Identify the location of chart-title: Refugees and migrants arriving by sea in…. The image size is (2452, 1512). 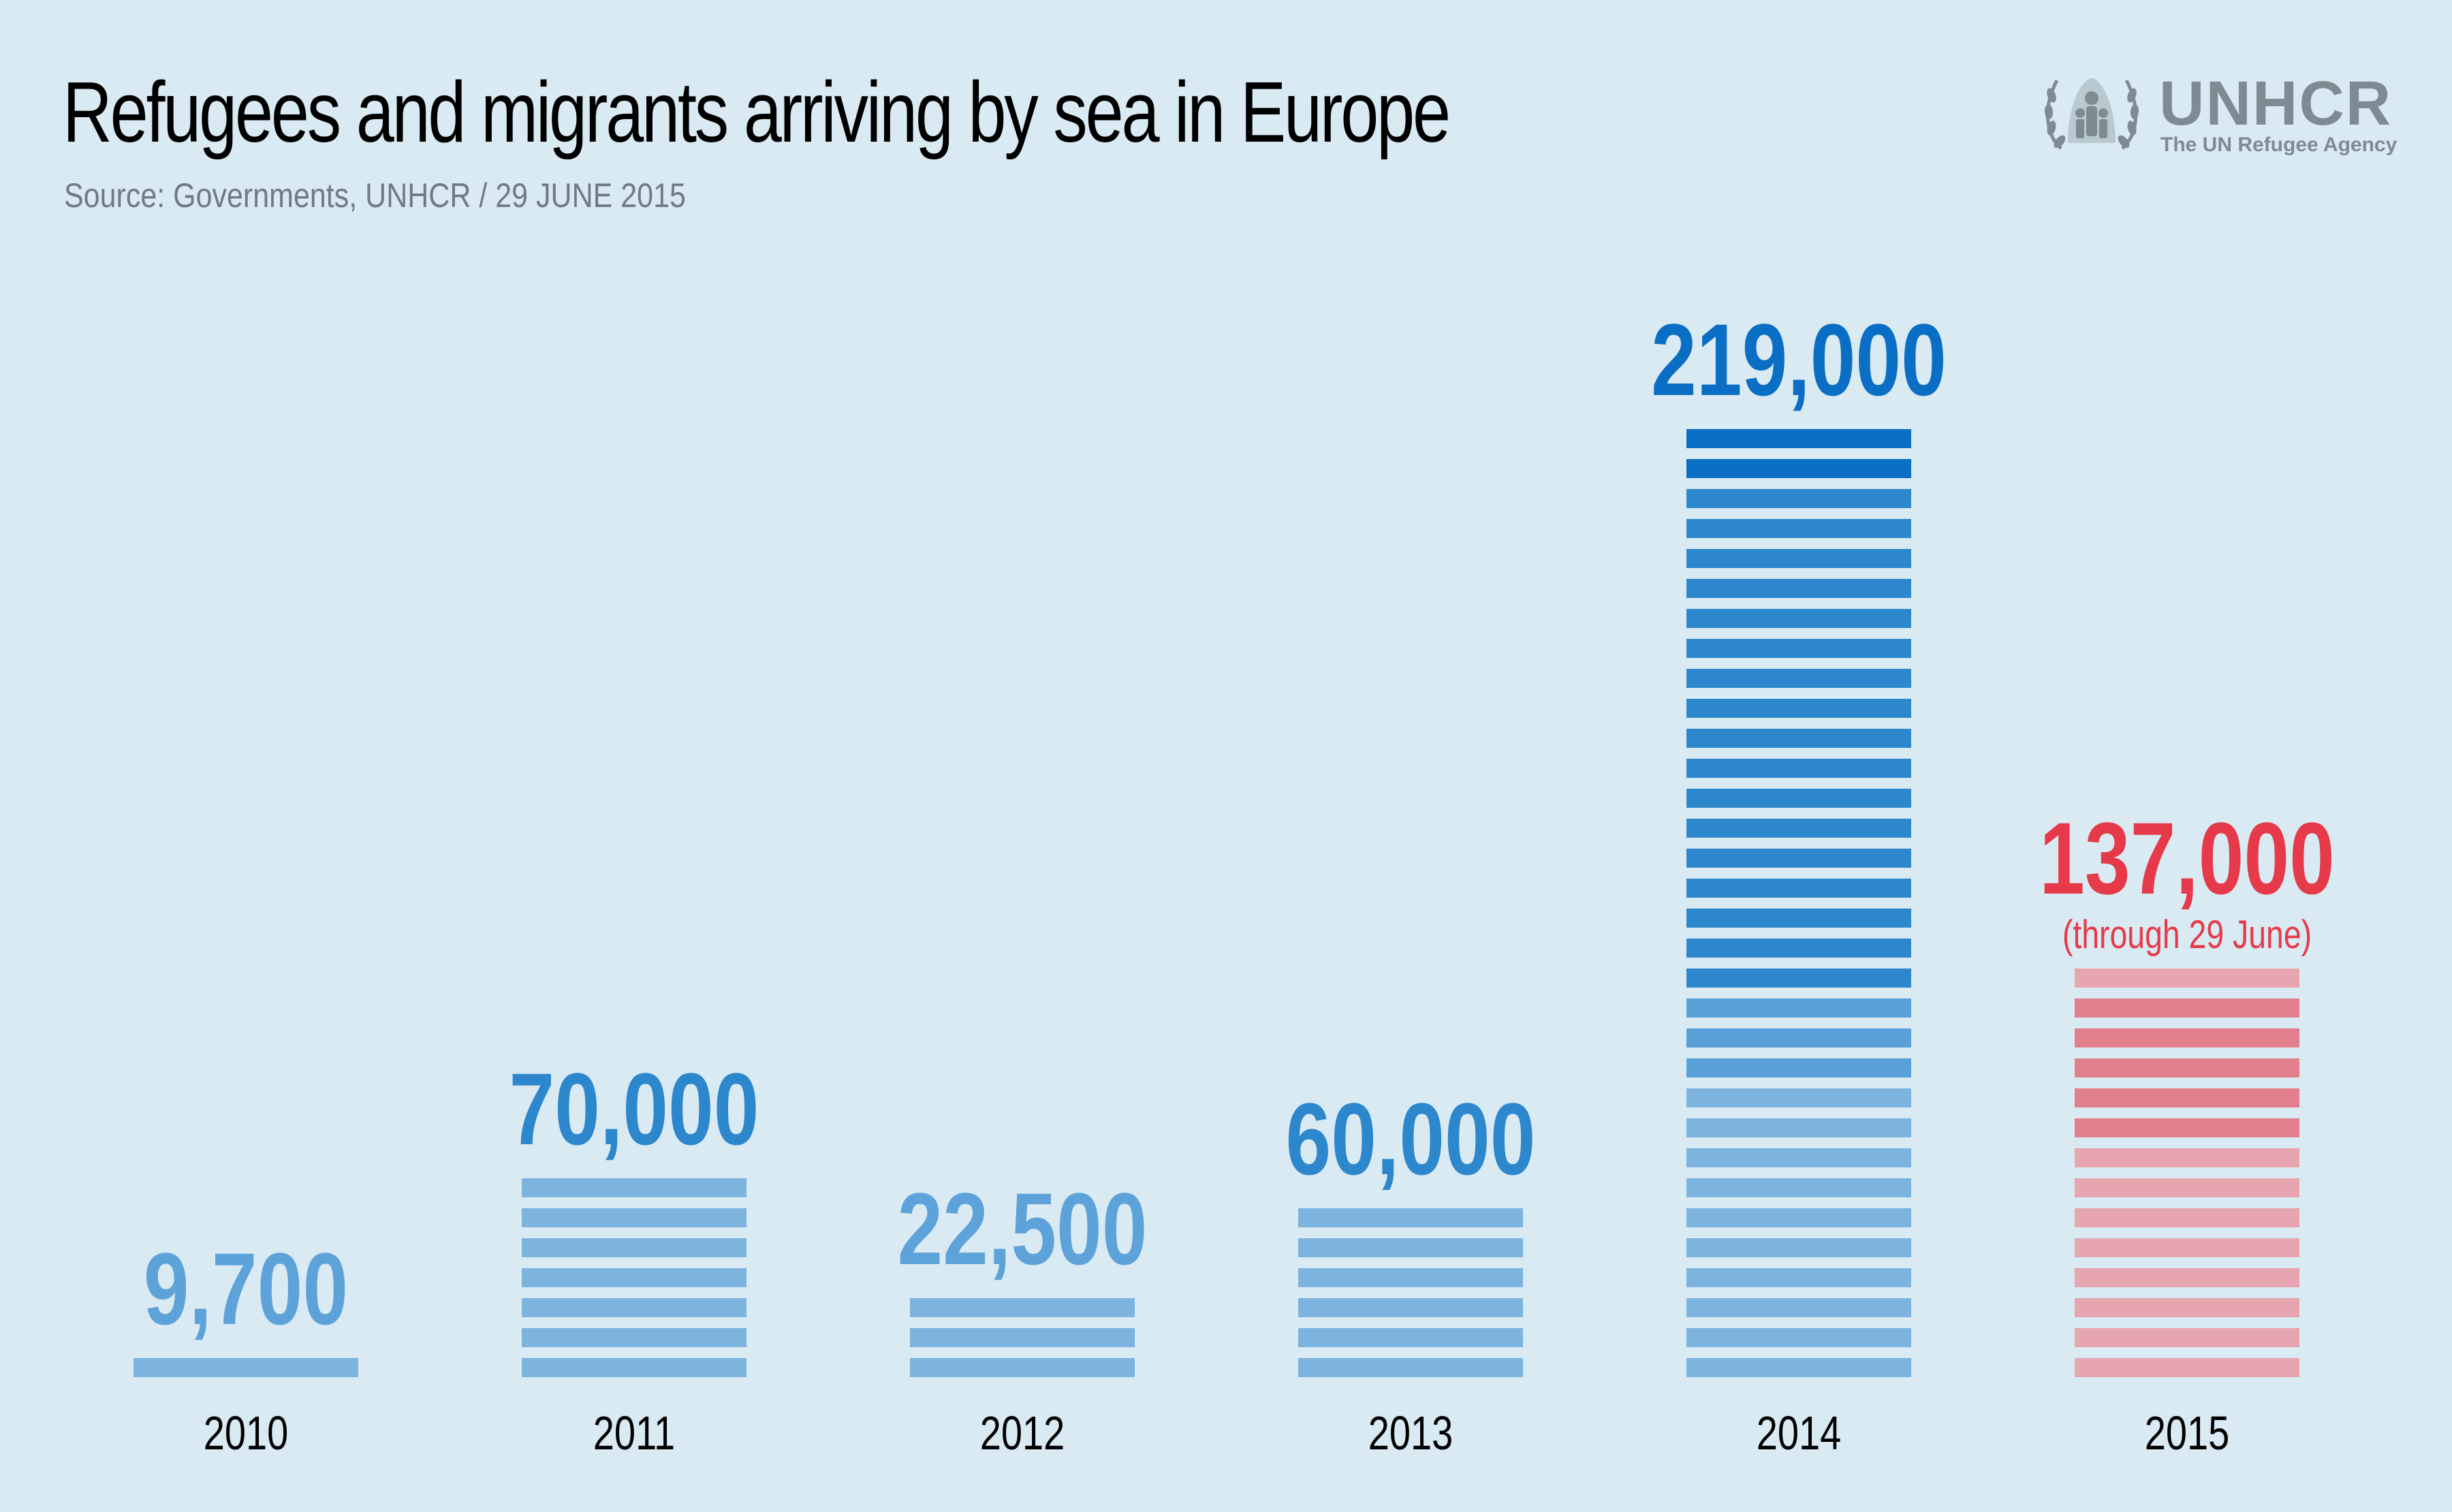
(757, 112).